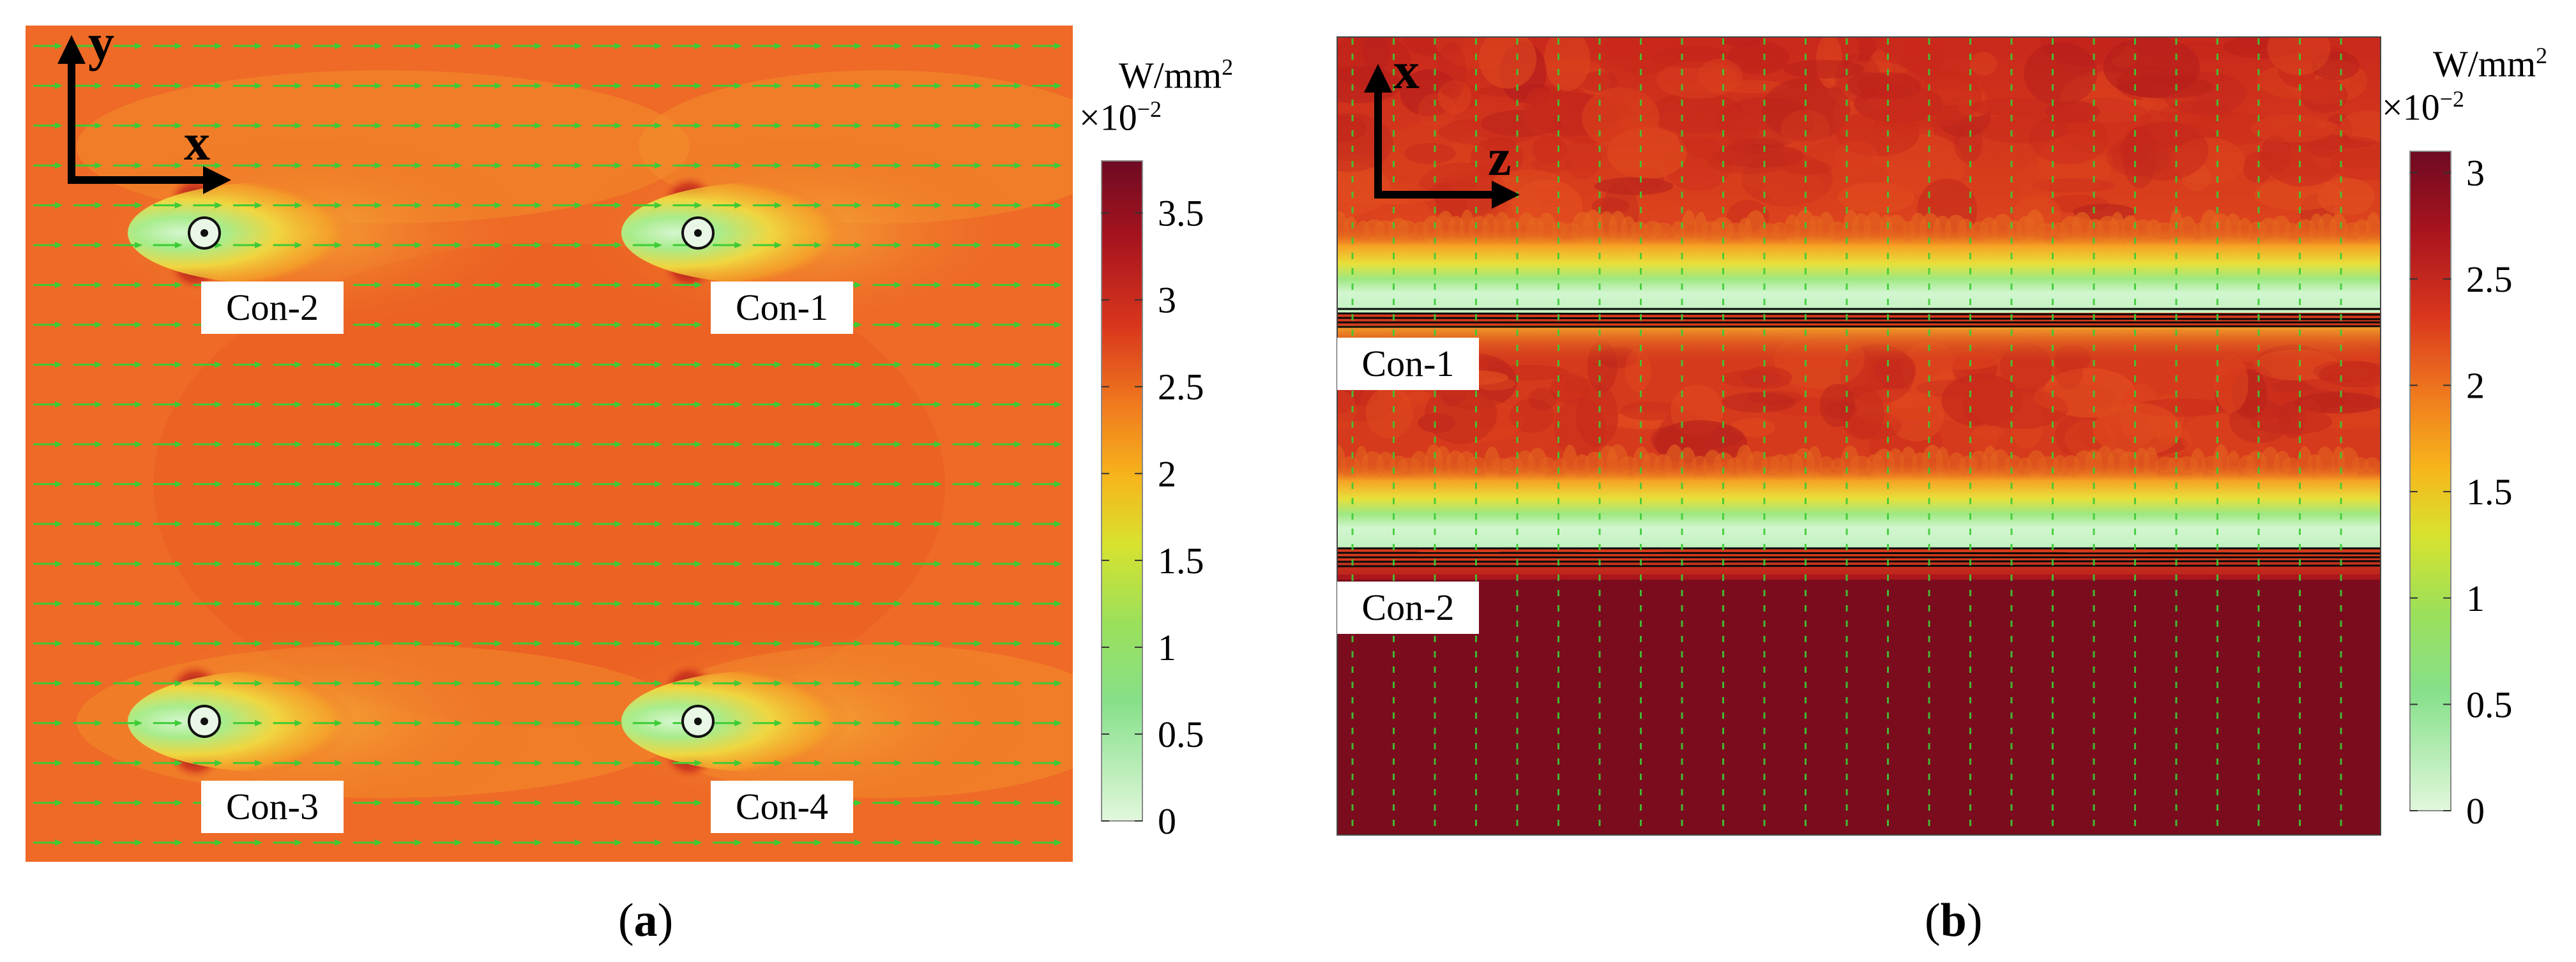 This screenshot has height=962, width=2576. What do you see at coordinates (1408, 364) in the screenshot?
I see `panel-b-label-con-1: Con-1` at bounding box center [1408, 364].